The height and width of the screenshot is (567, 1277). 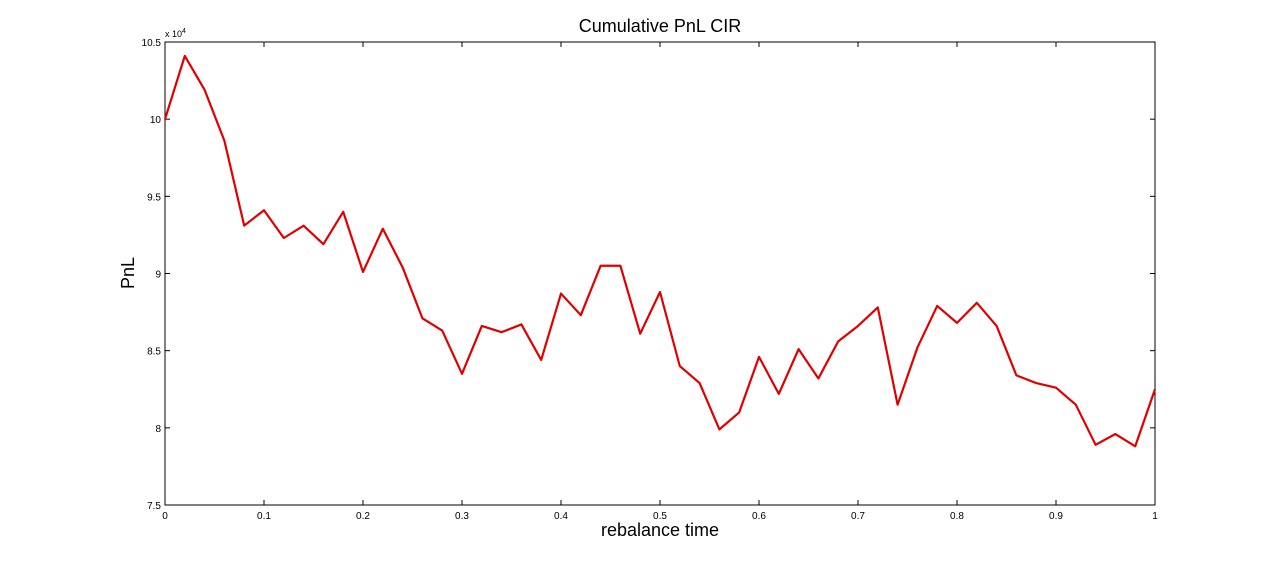 What do you see at coordinates (363, 516) in the screenshot?
I see `x-tick-label: 0.2` at bounding box center [363, 516].